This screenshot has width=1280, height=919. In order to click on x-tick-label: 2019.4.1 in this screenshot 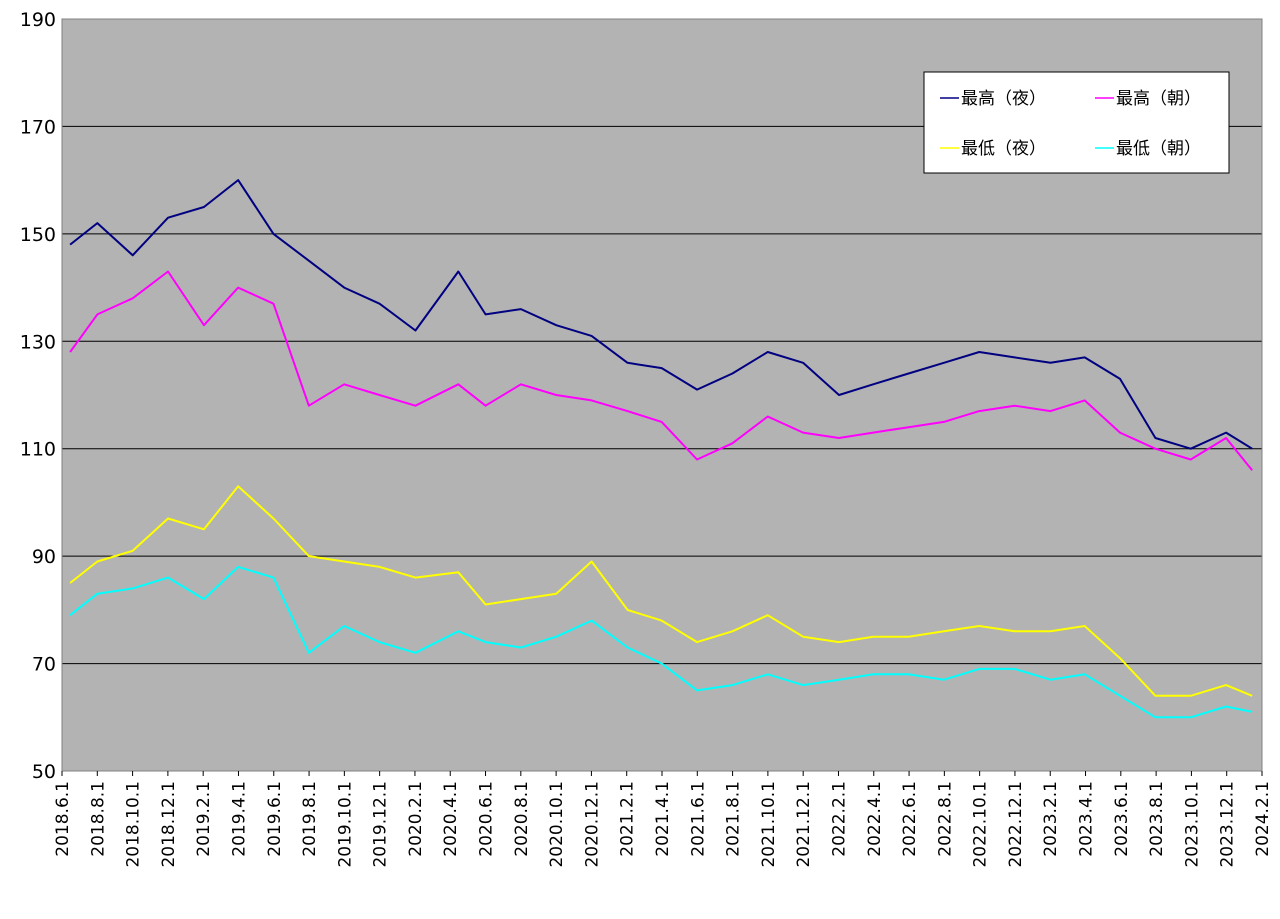, I will do `click(239, 819)`.